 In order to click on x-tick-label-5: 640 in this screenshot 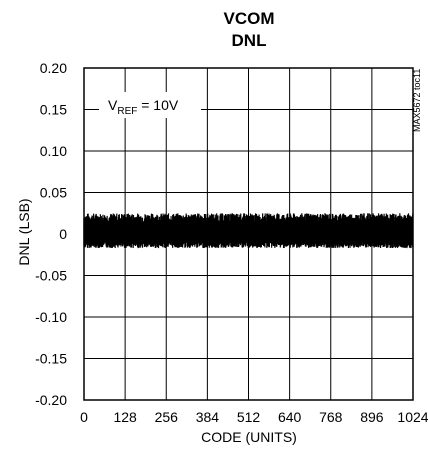, I will do `click(290, 417)`.